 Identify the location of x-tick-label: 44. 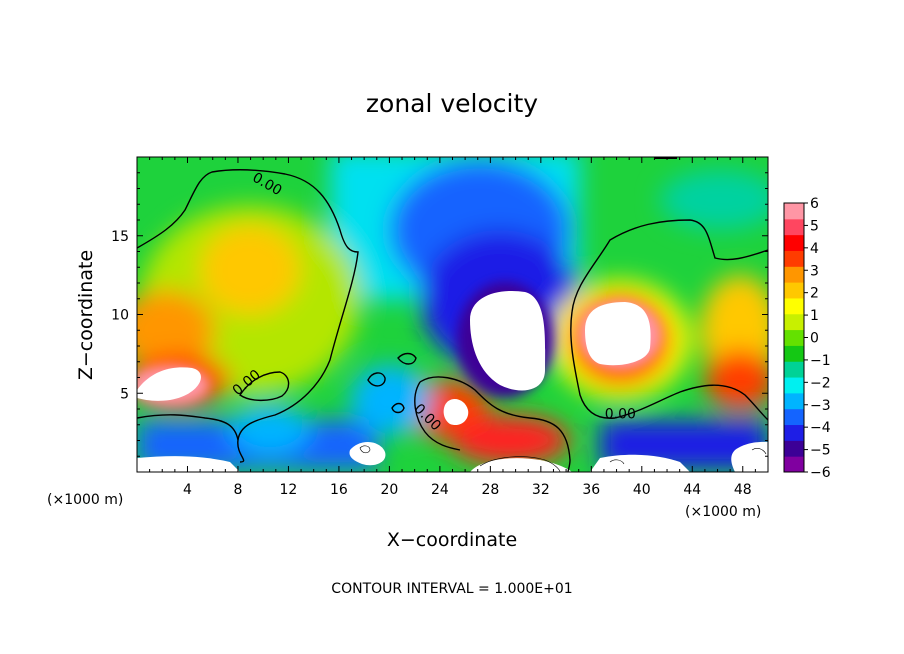
(692, 490).